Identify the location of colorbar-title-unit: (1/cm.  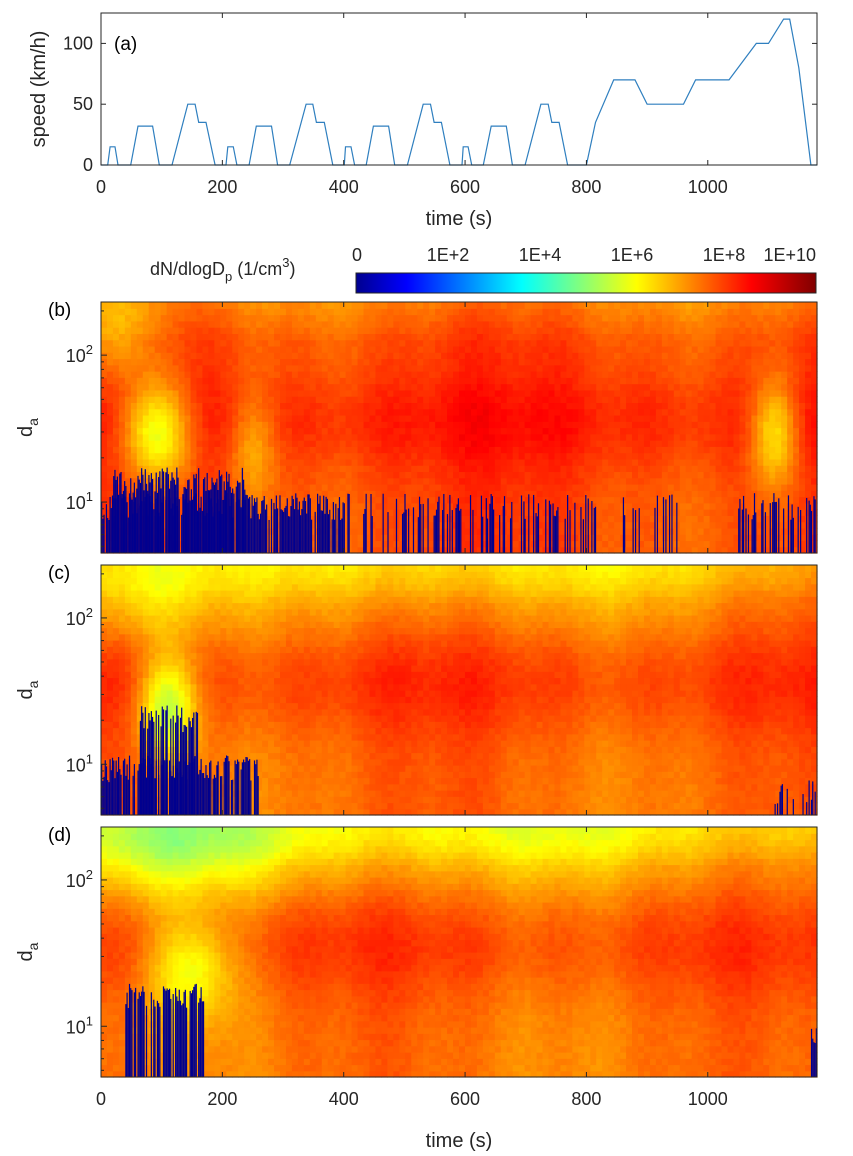
(257, 269).